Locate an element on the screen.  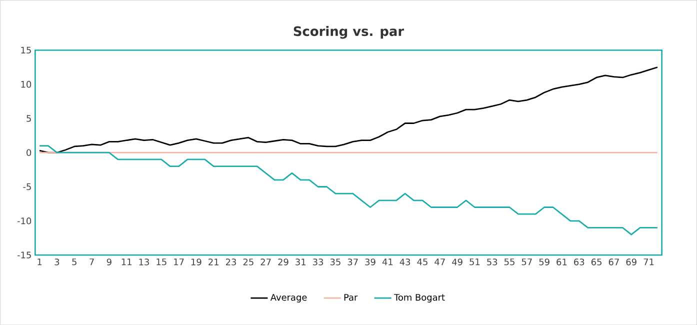
x-tick-label: 45 is located at coordinates (422, 262).